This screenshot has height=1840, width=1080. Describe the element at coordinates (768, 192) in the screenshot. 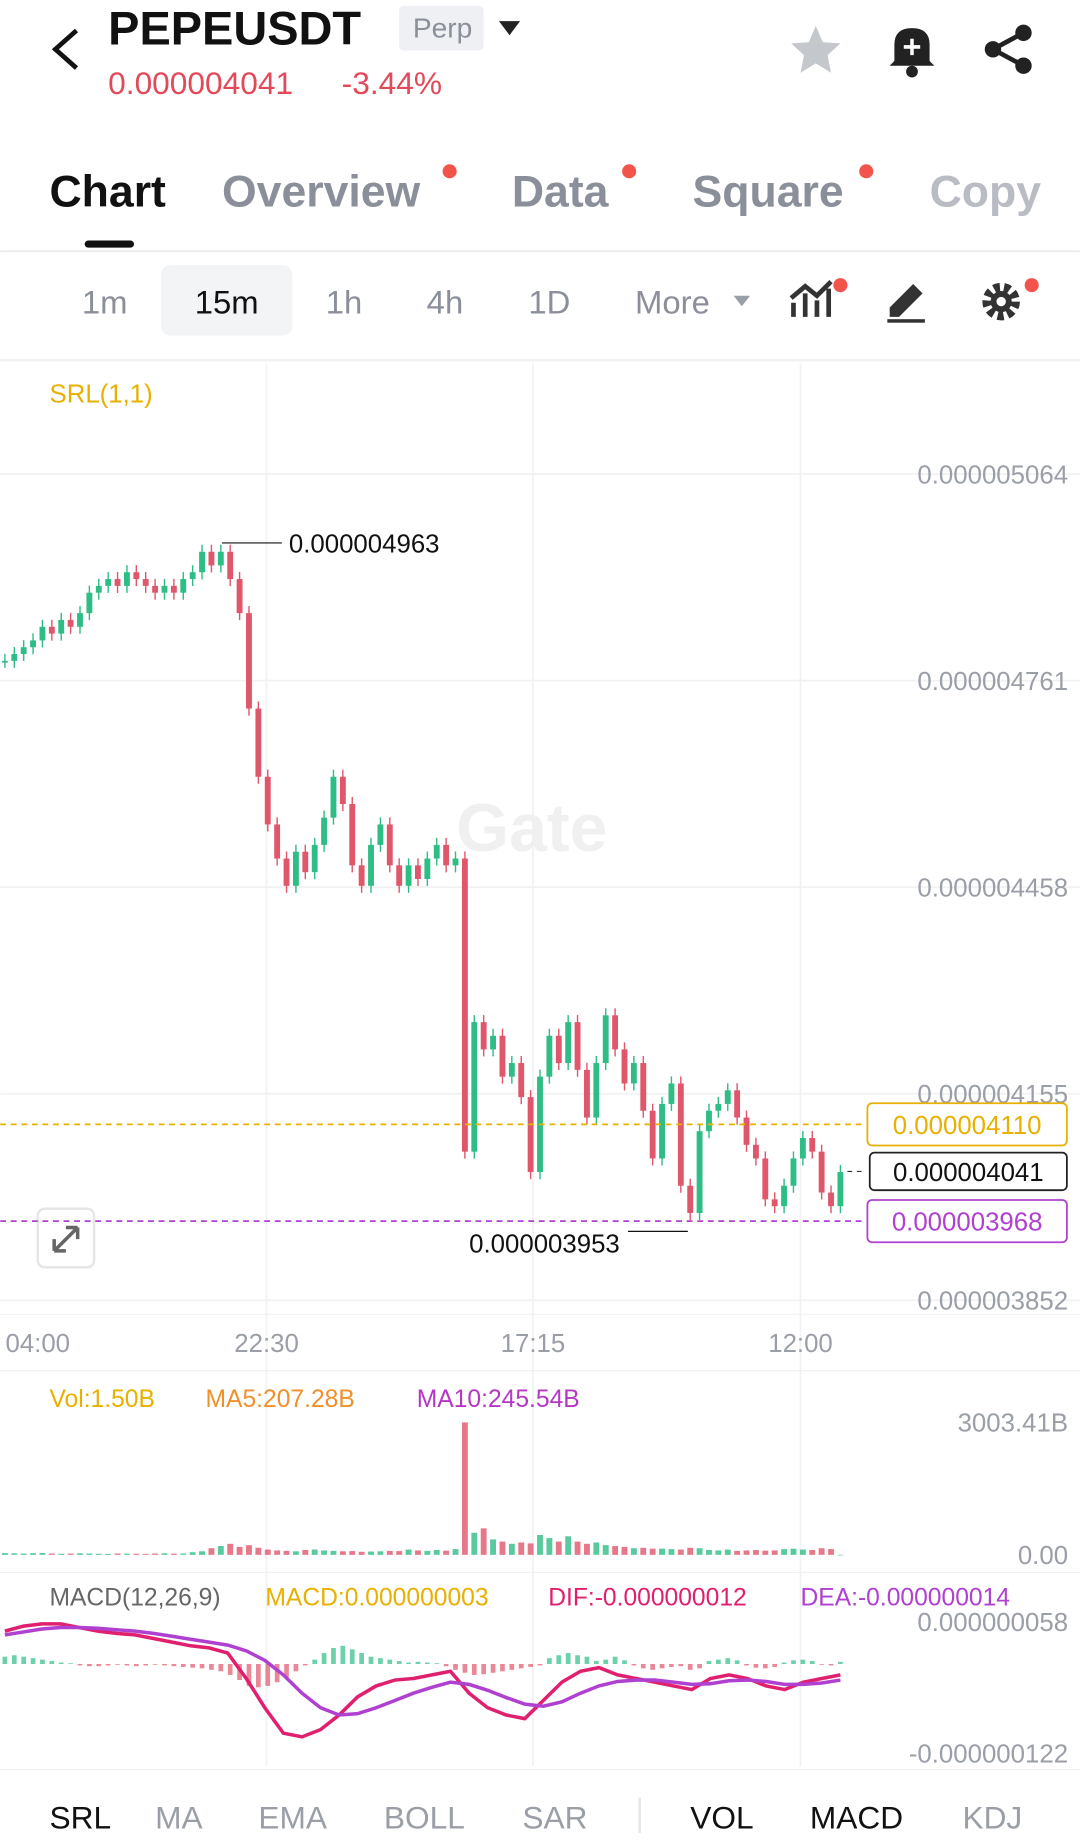

I see `tab: Square` at that location.